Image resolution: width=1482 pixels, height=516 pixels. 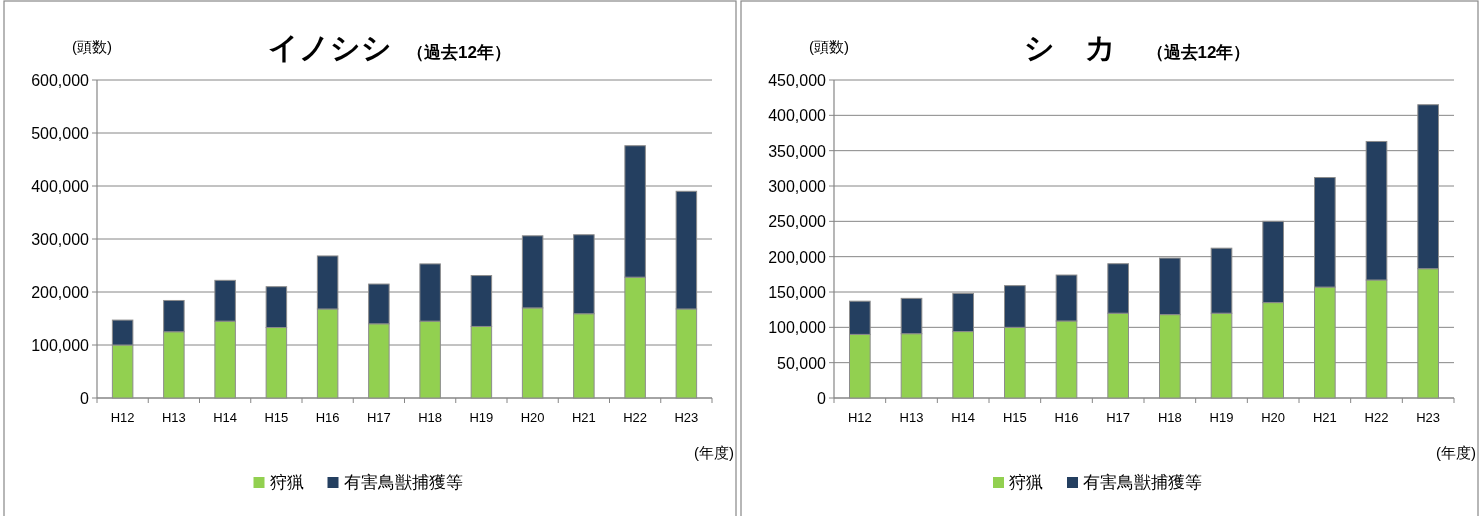 I want to click on chart-title: イノシシ, so click(x=330, y=47).